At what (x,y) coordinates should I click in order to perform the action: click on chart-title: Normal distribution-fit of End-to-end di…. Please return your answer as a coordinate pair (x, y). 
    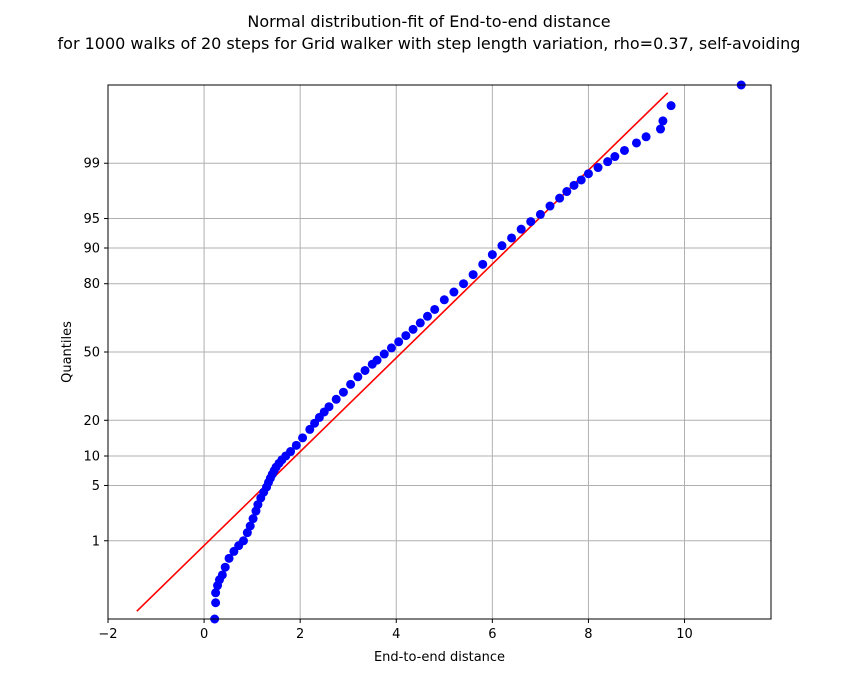
    Looking at the image, I should click on (429, 21).